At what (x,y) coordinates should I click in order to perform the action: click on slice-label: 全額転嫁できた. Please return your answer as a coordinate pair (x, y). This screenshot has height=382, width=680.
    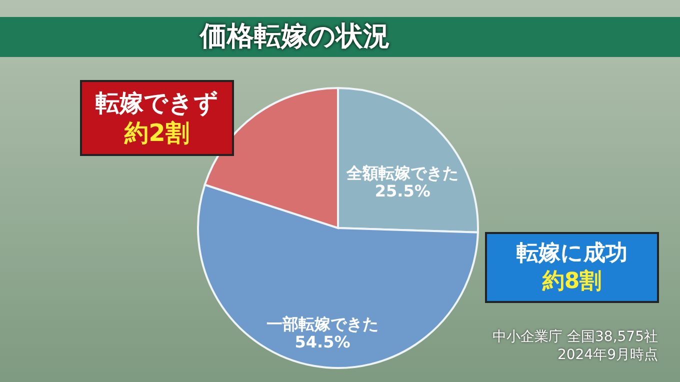
    Looking at the image, I should click on (402, 172).